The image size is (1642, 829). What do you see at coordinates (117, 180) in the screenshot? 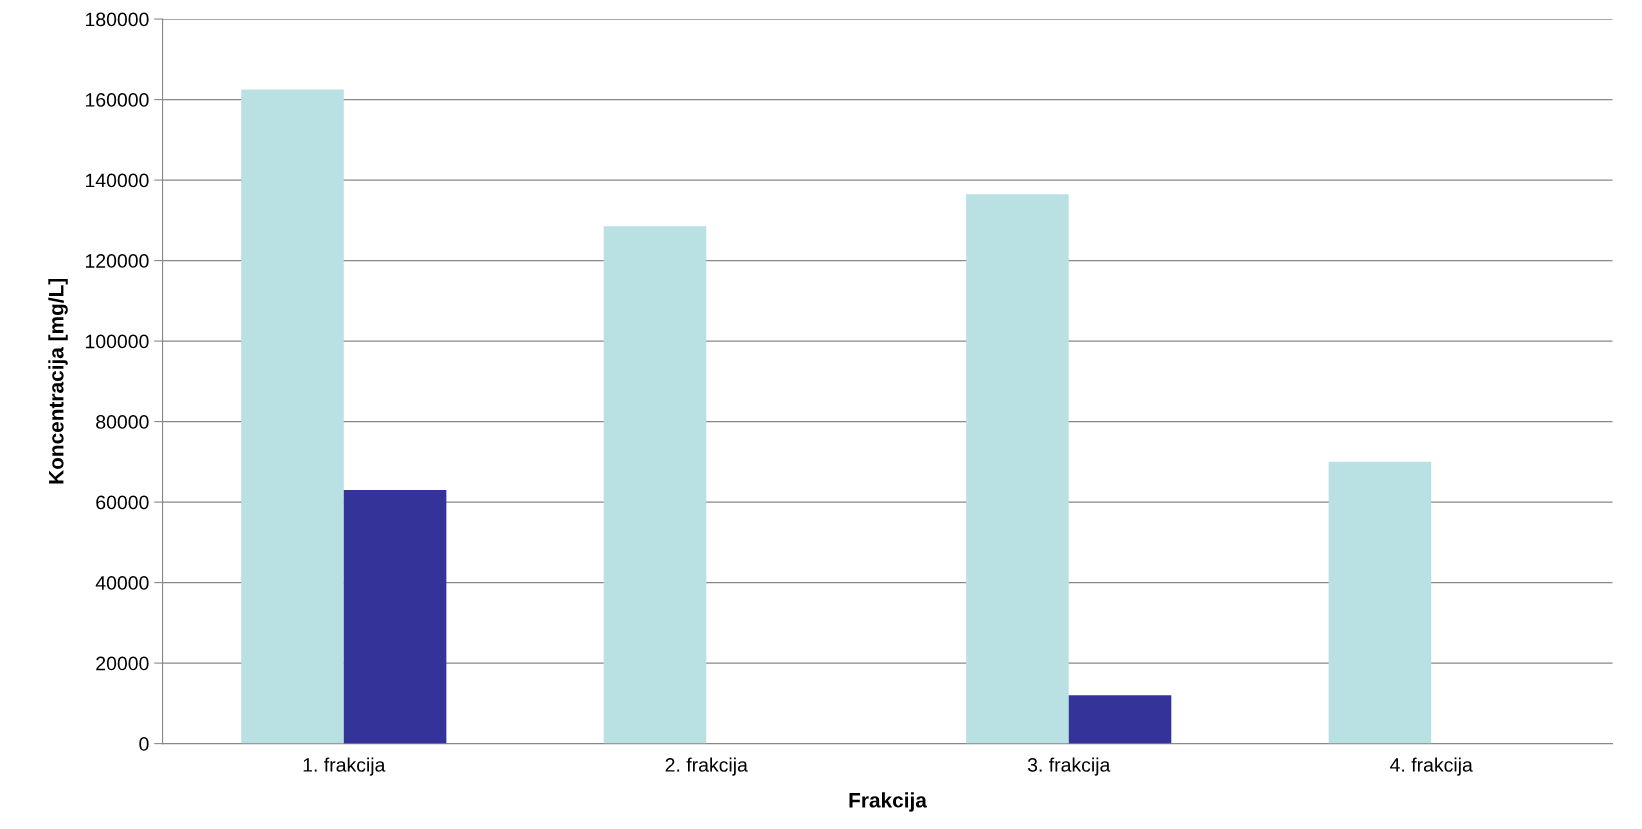
I see `y-tick-label: 140000` at bounding box center [117, 180].